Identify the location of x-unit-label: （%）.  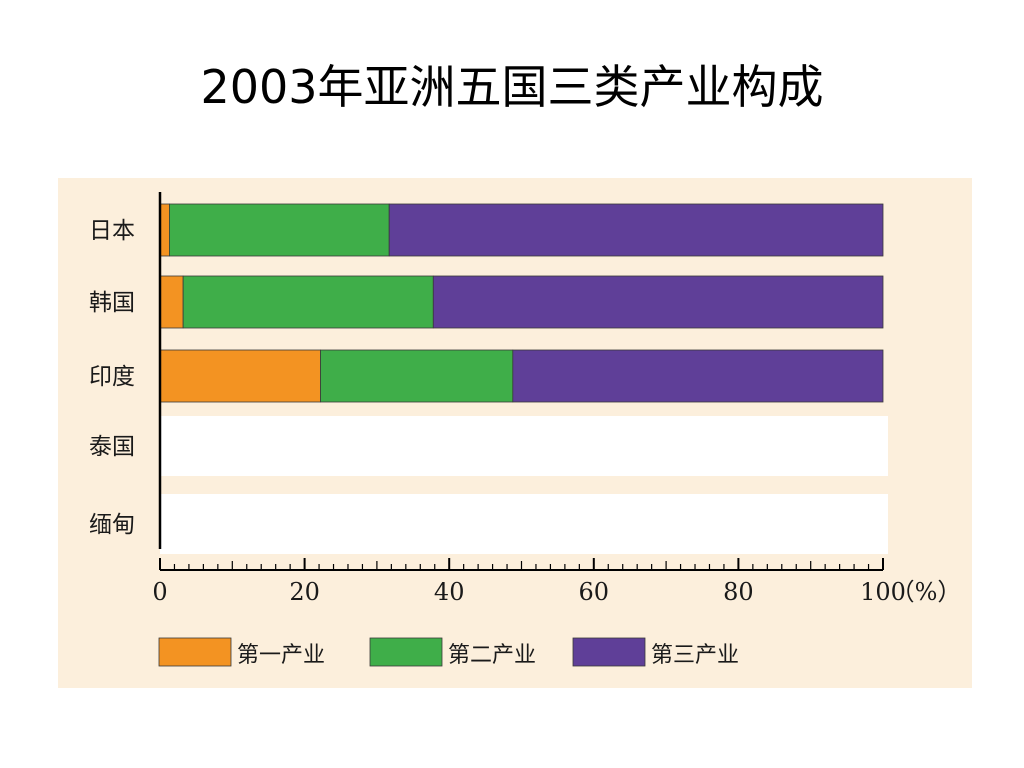
(926, 592).